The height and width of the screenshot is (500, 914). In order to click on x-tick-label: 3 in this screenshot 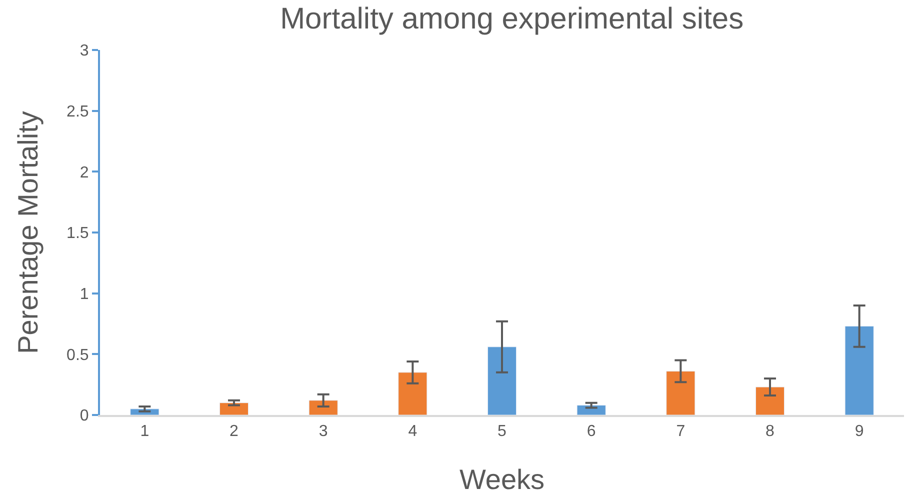, I will do `click(323, 431)`.